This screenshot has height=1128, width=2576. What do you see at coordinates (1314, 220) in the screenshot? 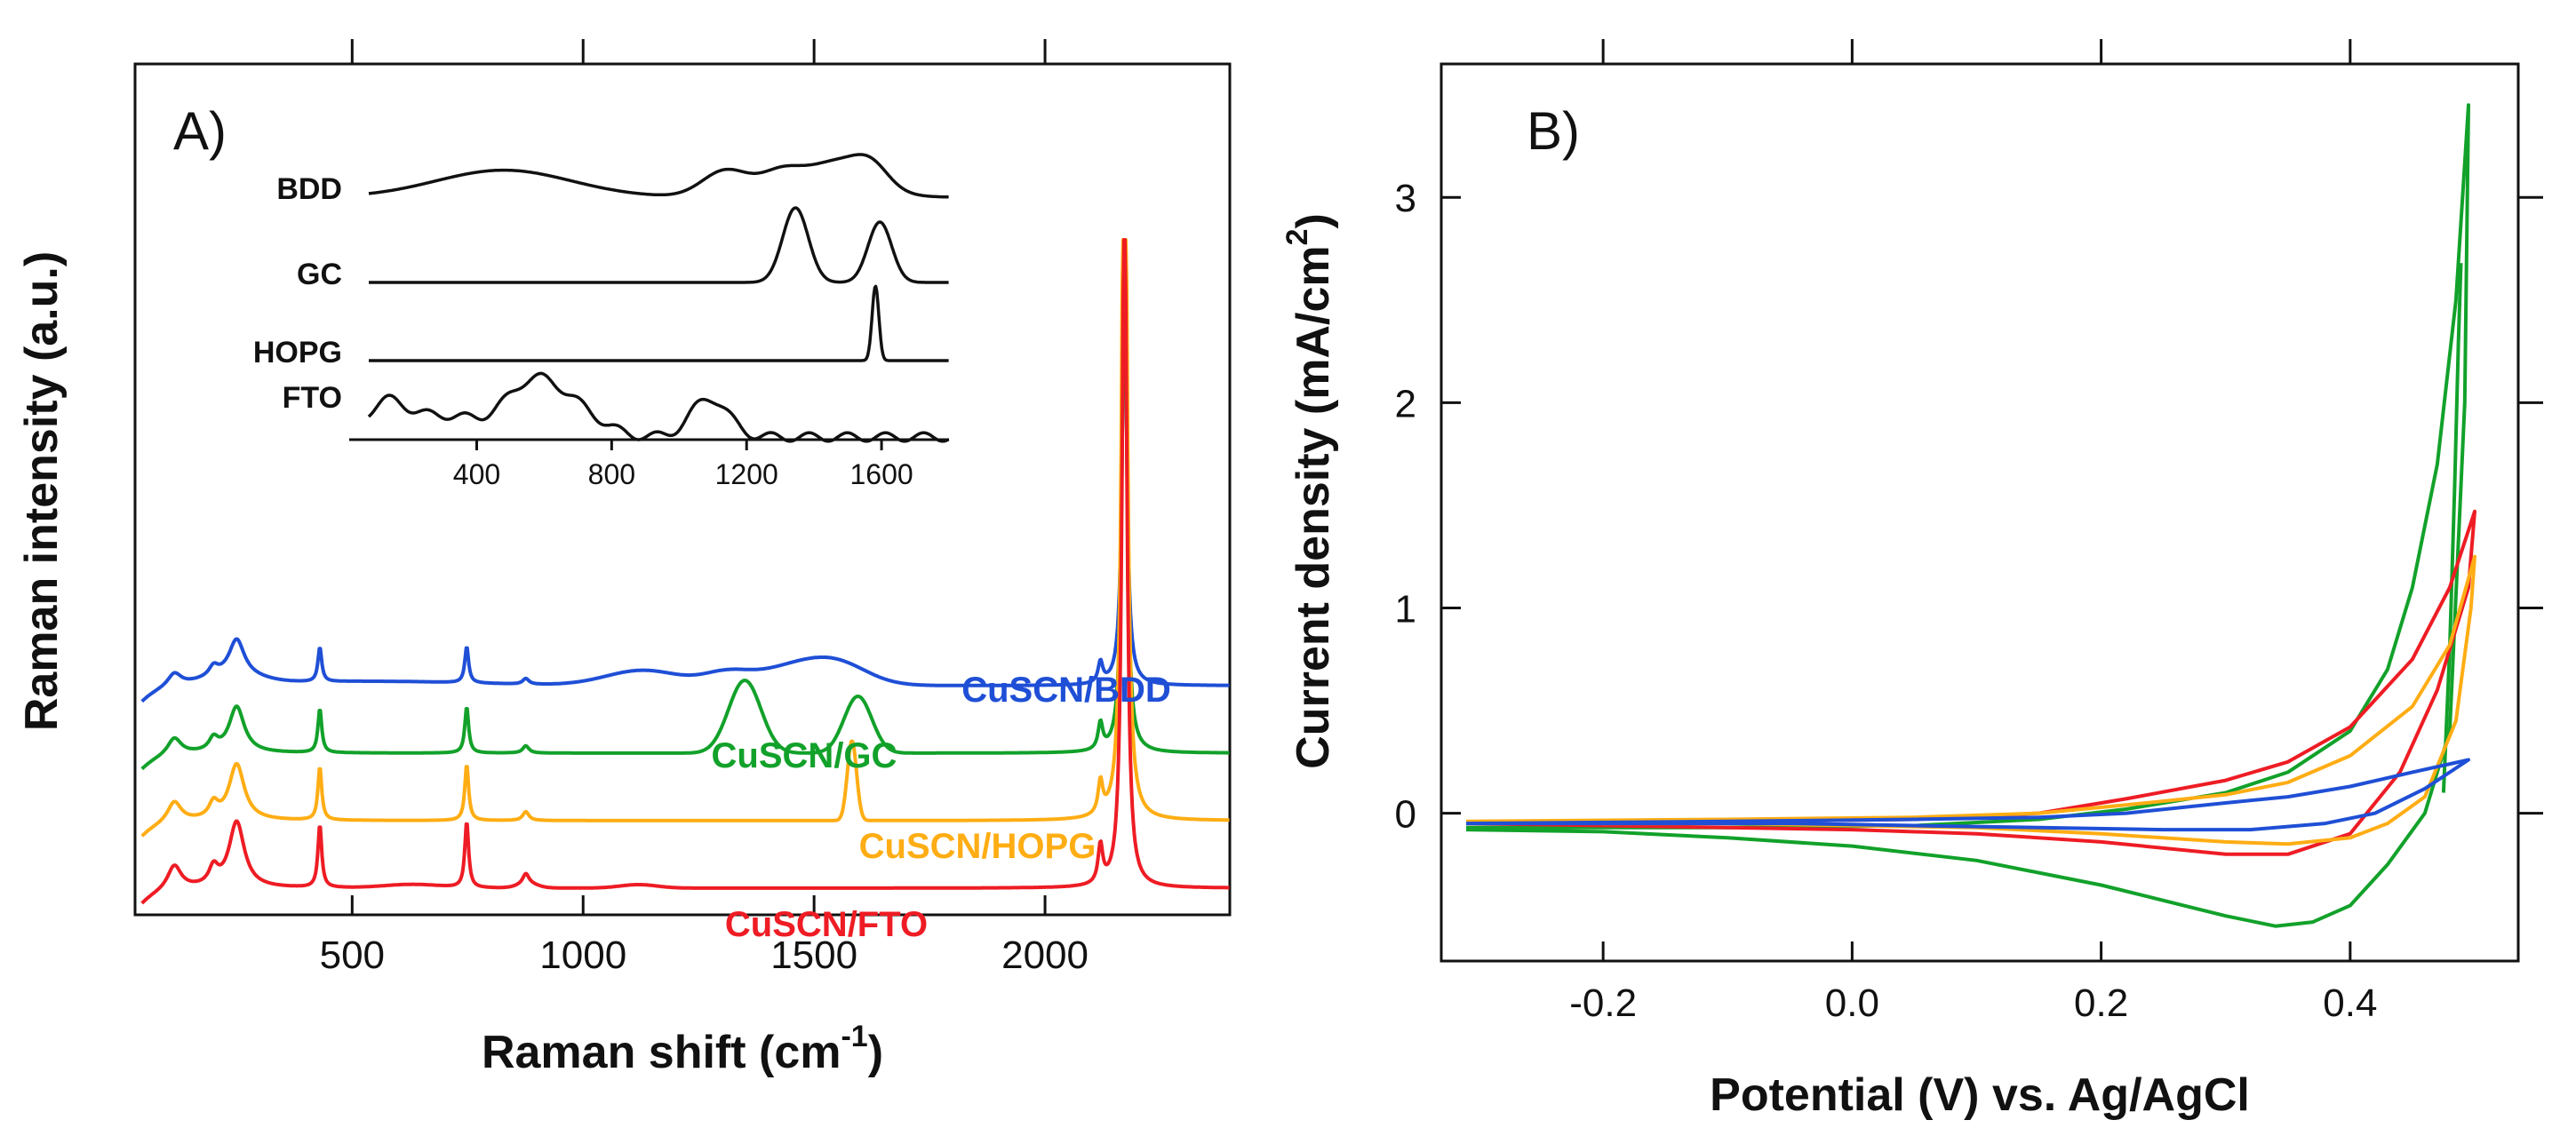
I see `panel-b-y-axis-title-close: )` at bounding box center [1314, 220].